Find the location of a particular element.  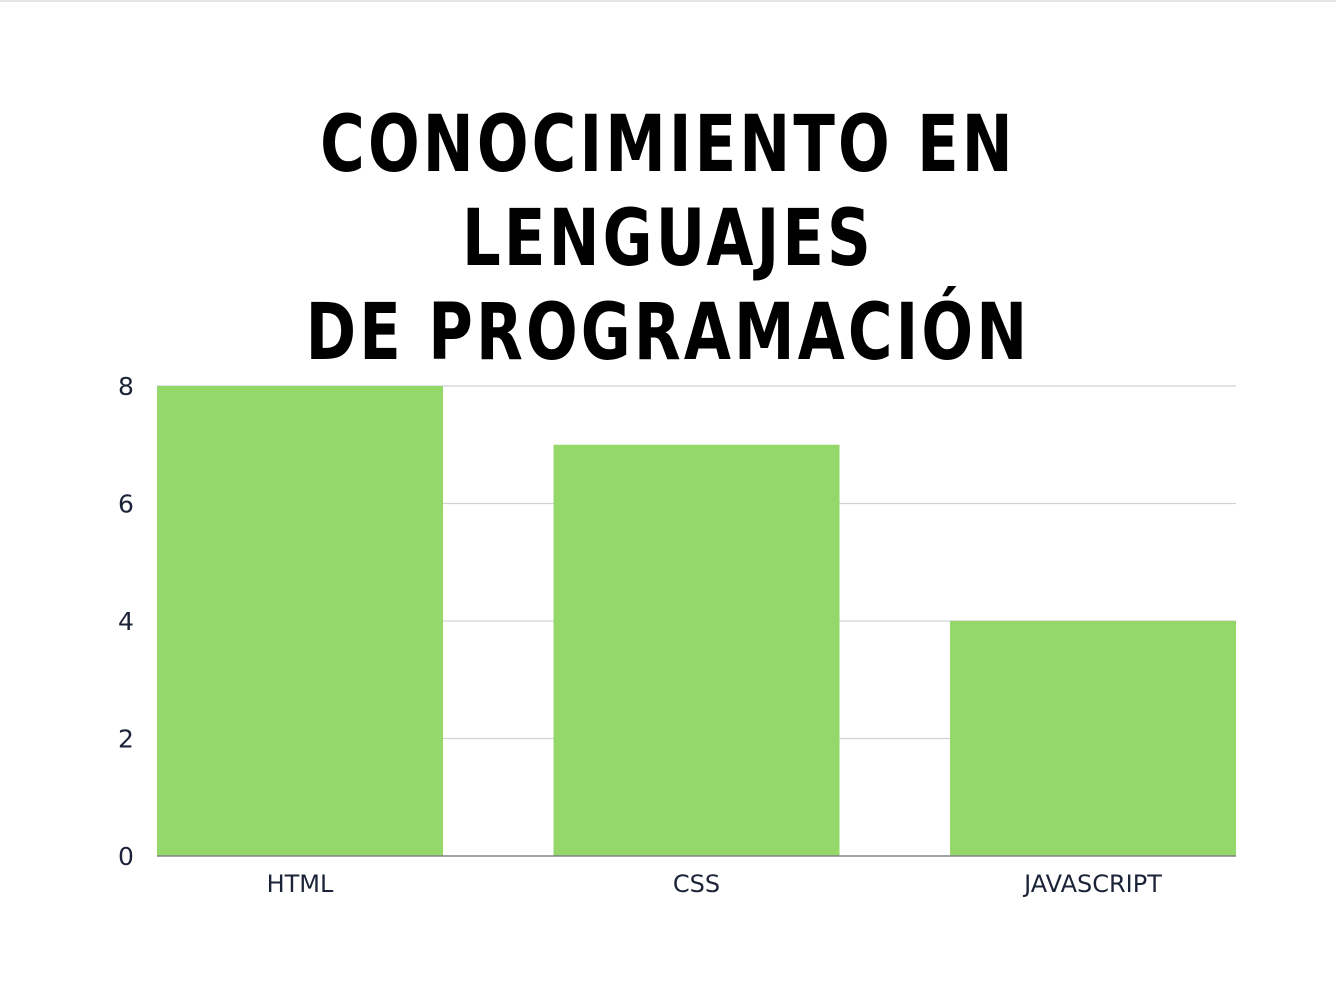

bar-html is located at coordinates (300, 621).